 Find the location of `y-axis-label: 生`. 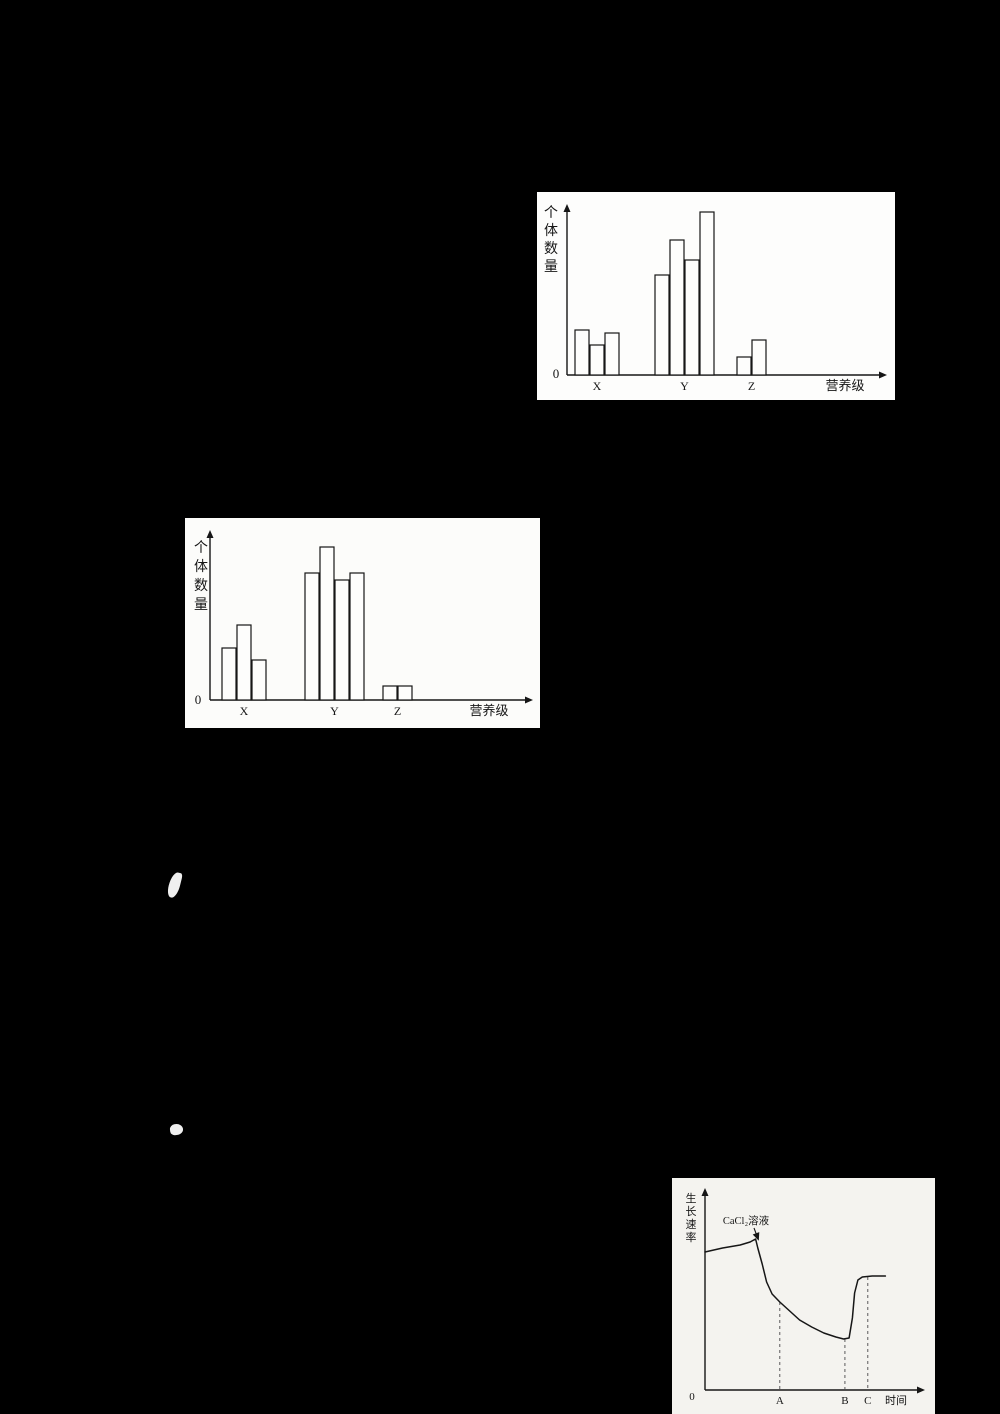

y-axis-label: 生 is located at coordinates (691, 1198).